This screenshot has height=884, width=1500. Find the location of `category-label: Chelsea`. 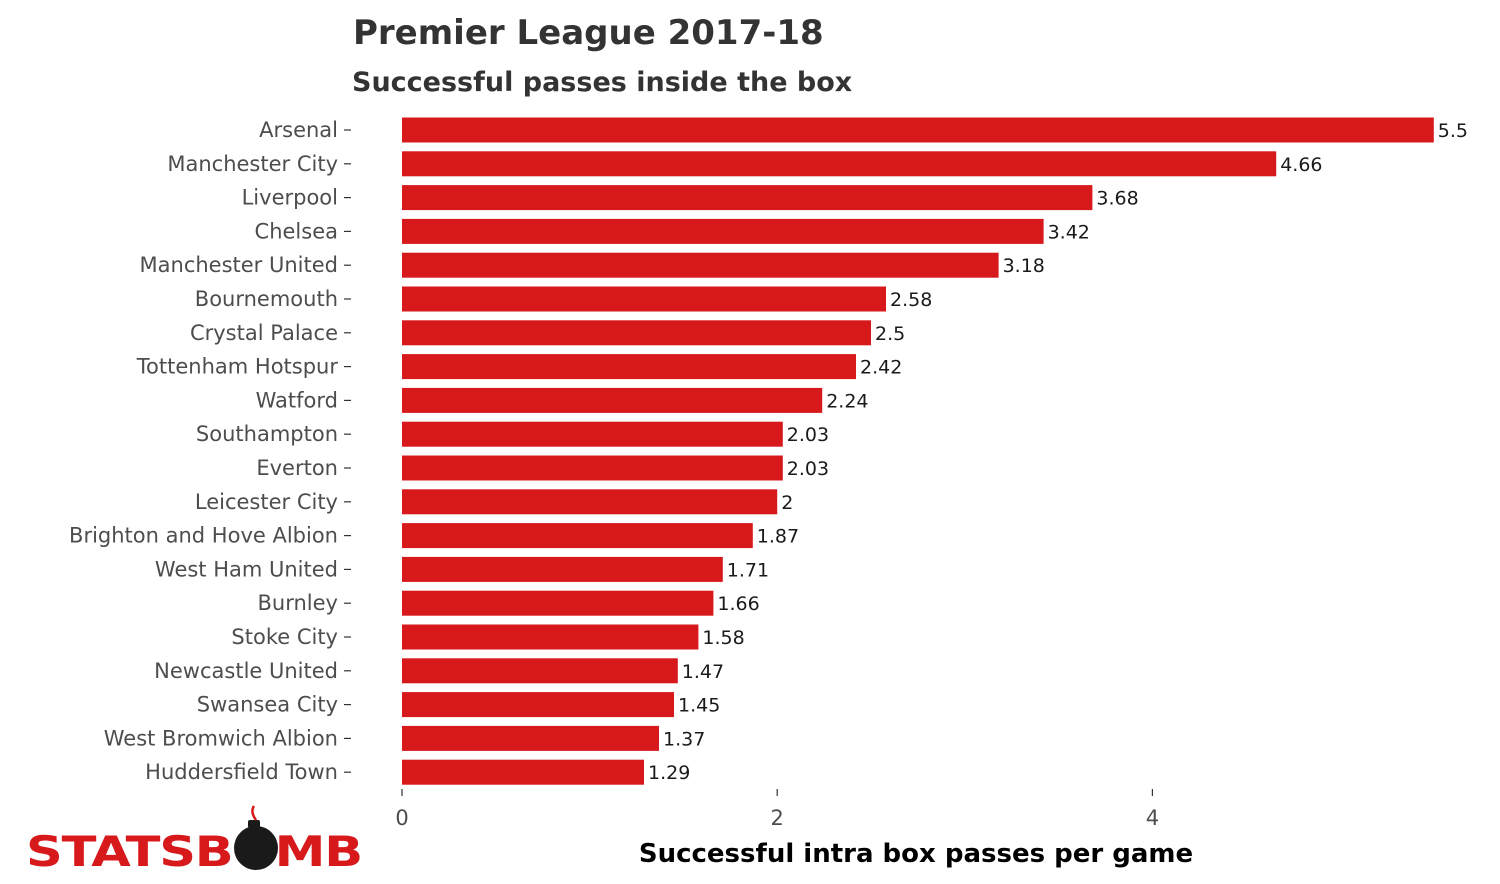

category-label: Chelsea is located at coordinates (296, 231).